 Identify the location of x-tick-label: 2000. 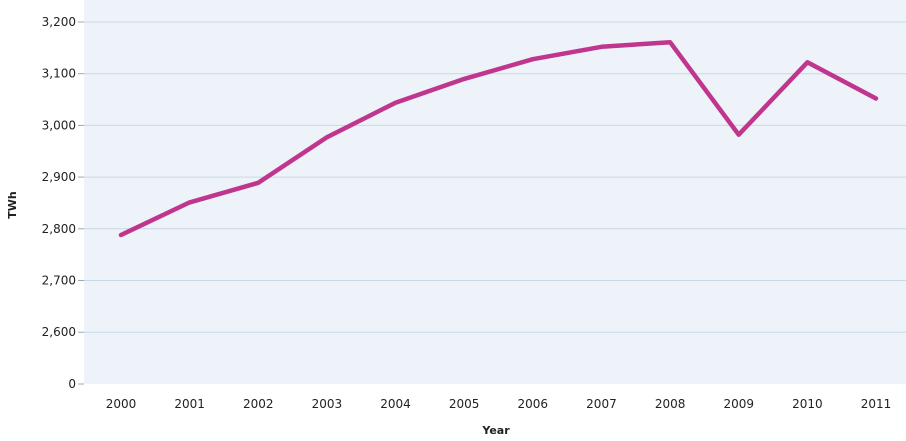
(121, 404).